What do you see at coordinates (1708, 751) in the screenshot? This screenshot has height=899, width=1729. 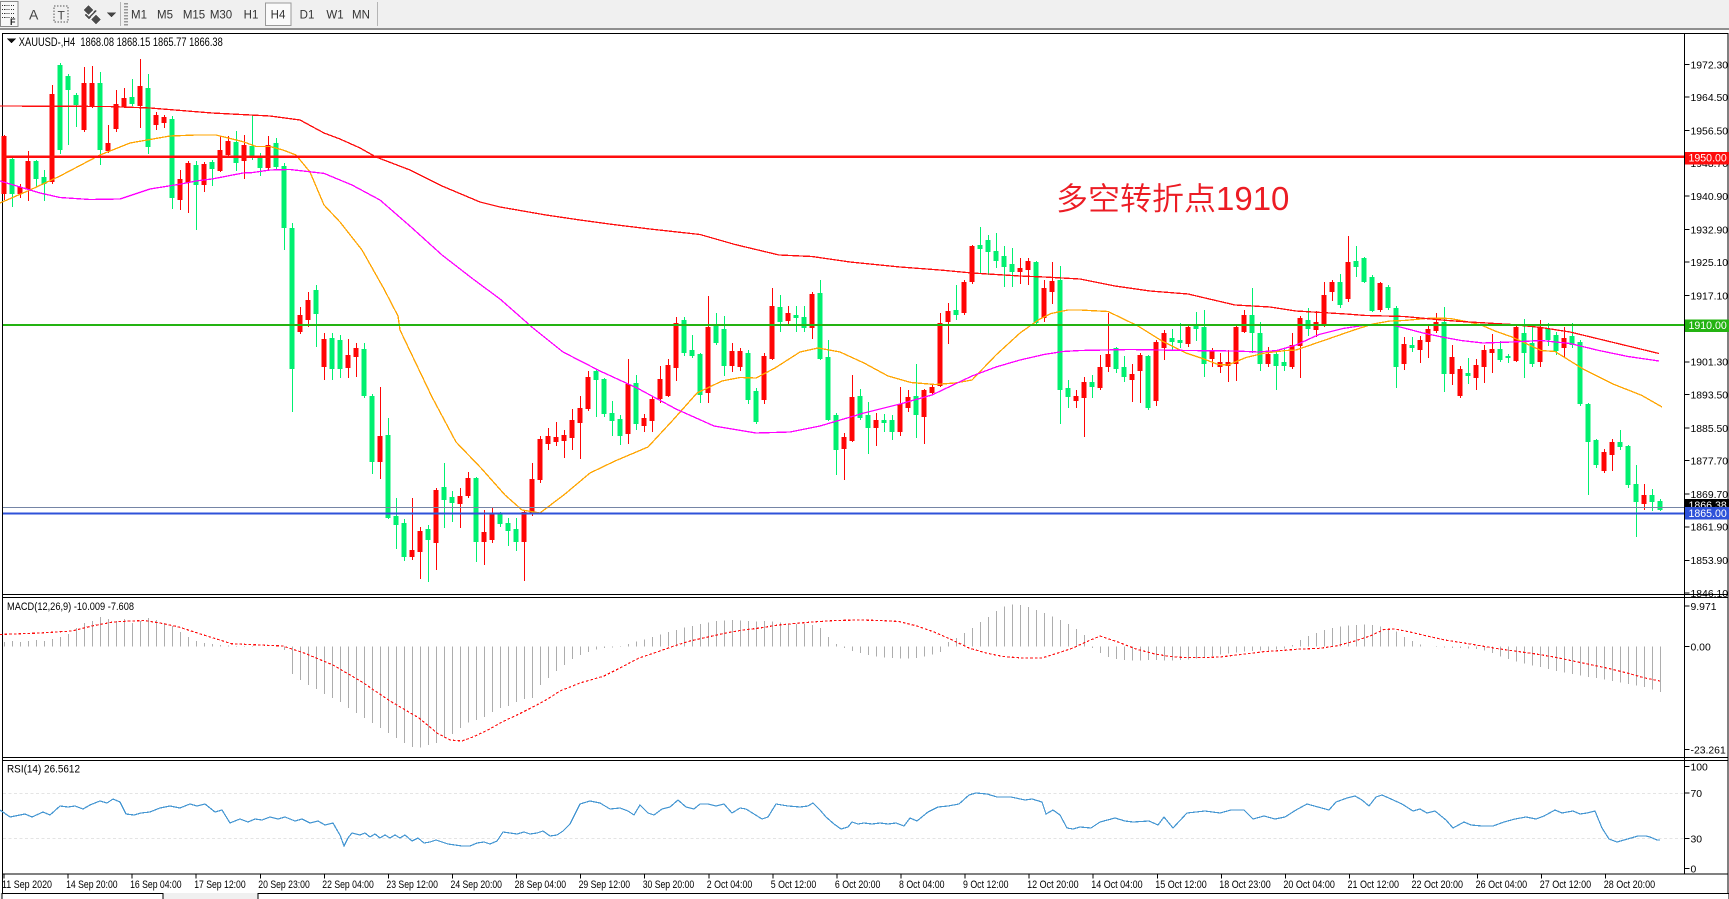 I see `svg-text: -23.261` at bounding box center [1708, 751].